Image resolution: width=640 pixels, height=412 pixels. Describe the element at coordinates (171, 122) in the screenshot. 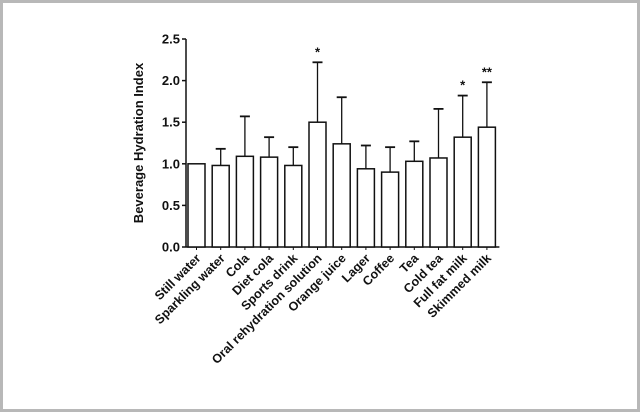

I see `y-tick-label: 1.5` at that location.